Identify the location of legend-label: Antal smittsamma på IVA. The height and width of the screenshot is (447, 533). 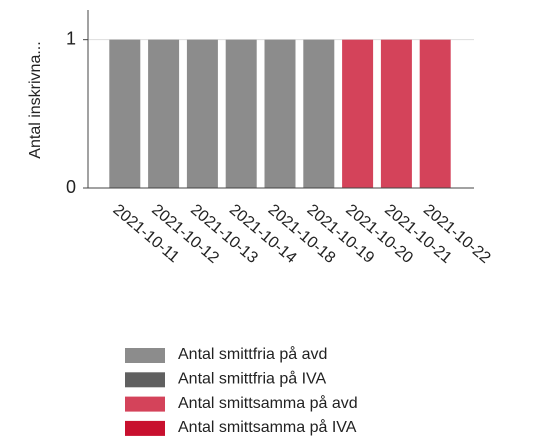
(267, 427).